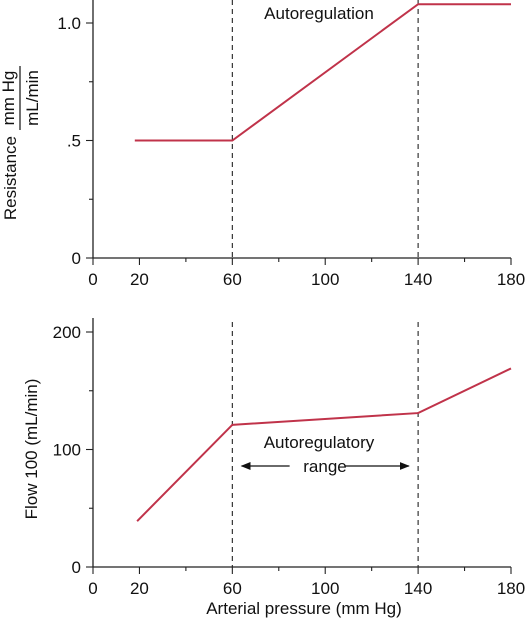  What do you see at coordinates (32, 98) in the screenshot?
I see `resistance-ylabel-unit-den: mL/min` at bounding box center [32, 98].